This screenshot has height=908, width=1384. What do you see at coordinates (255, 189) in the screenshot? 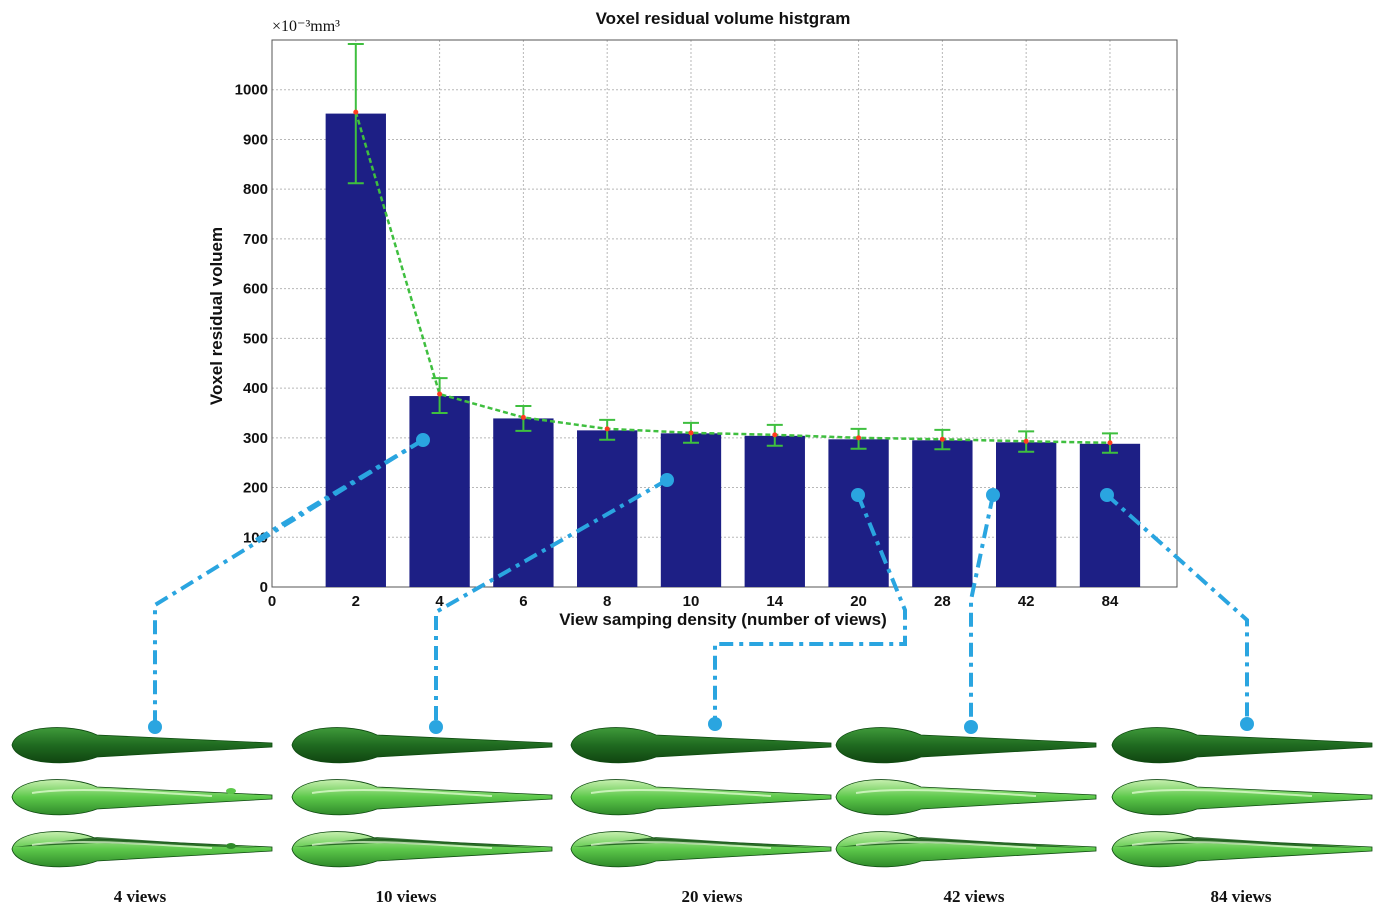
I see `y-tick-label: 800` at bounding box center [255, 189].